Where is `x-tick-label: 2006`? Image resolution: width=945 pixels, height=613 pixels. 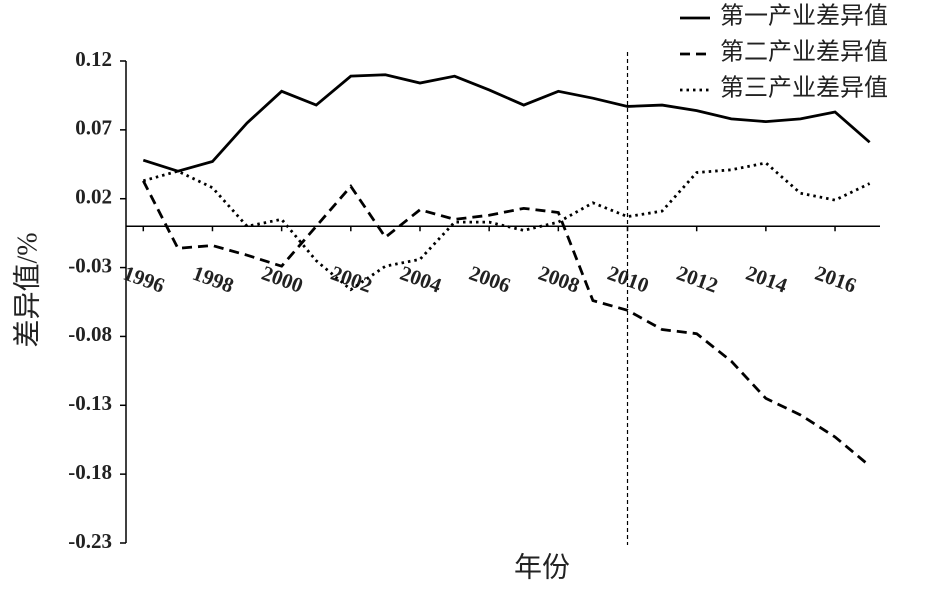
x-tick-label: 2006 is located at coordinates (490, 279).